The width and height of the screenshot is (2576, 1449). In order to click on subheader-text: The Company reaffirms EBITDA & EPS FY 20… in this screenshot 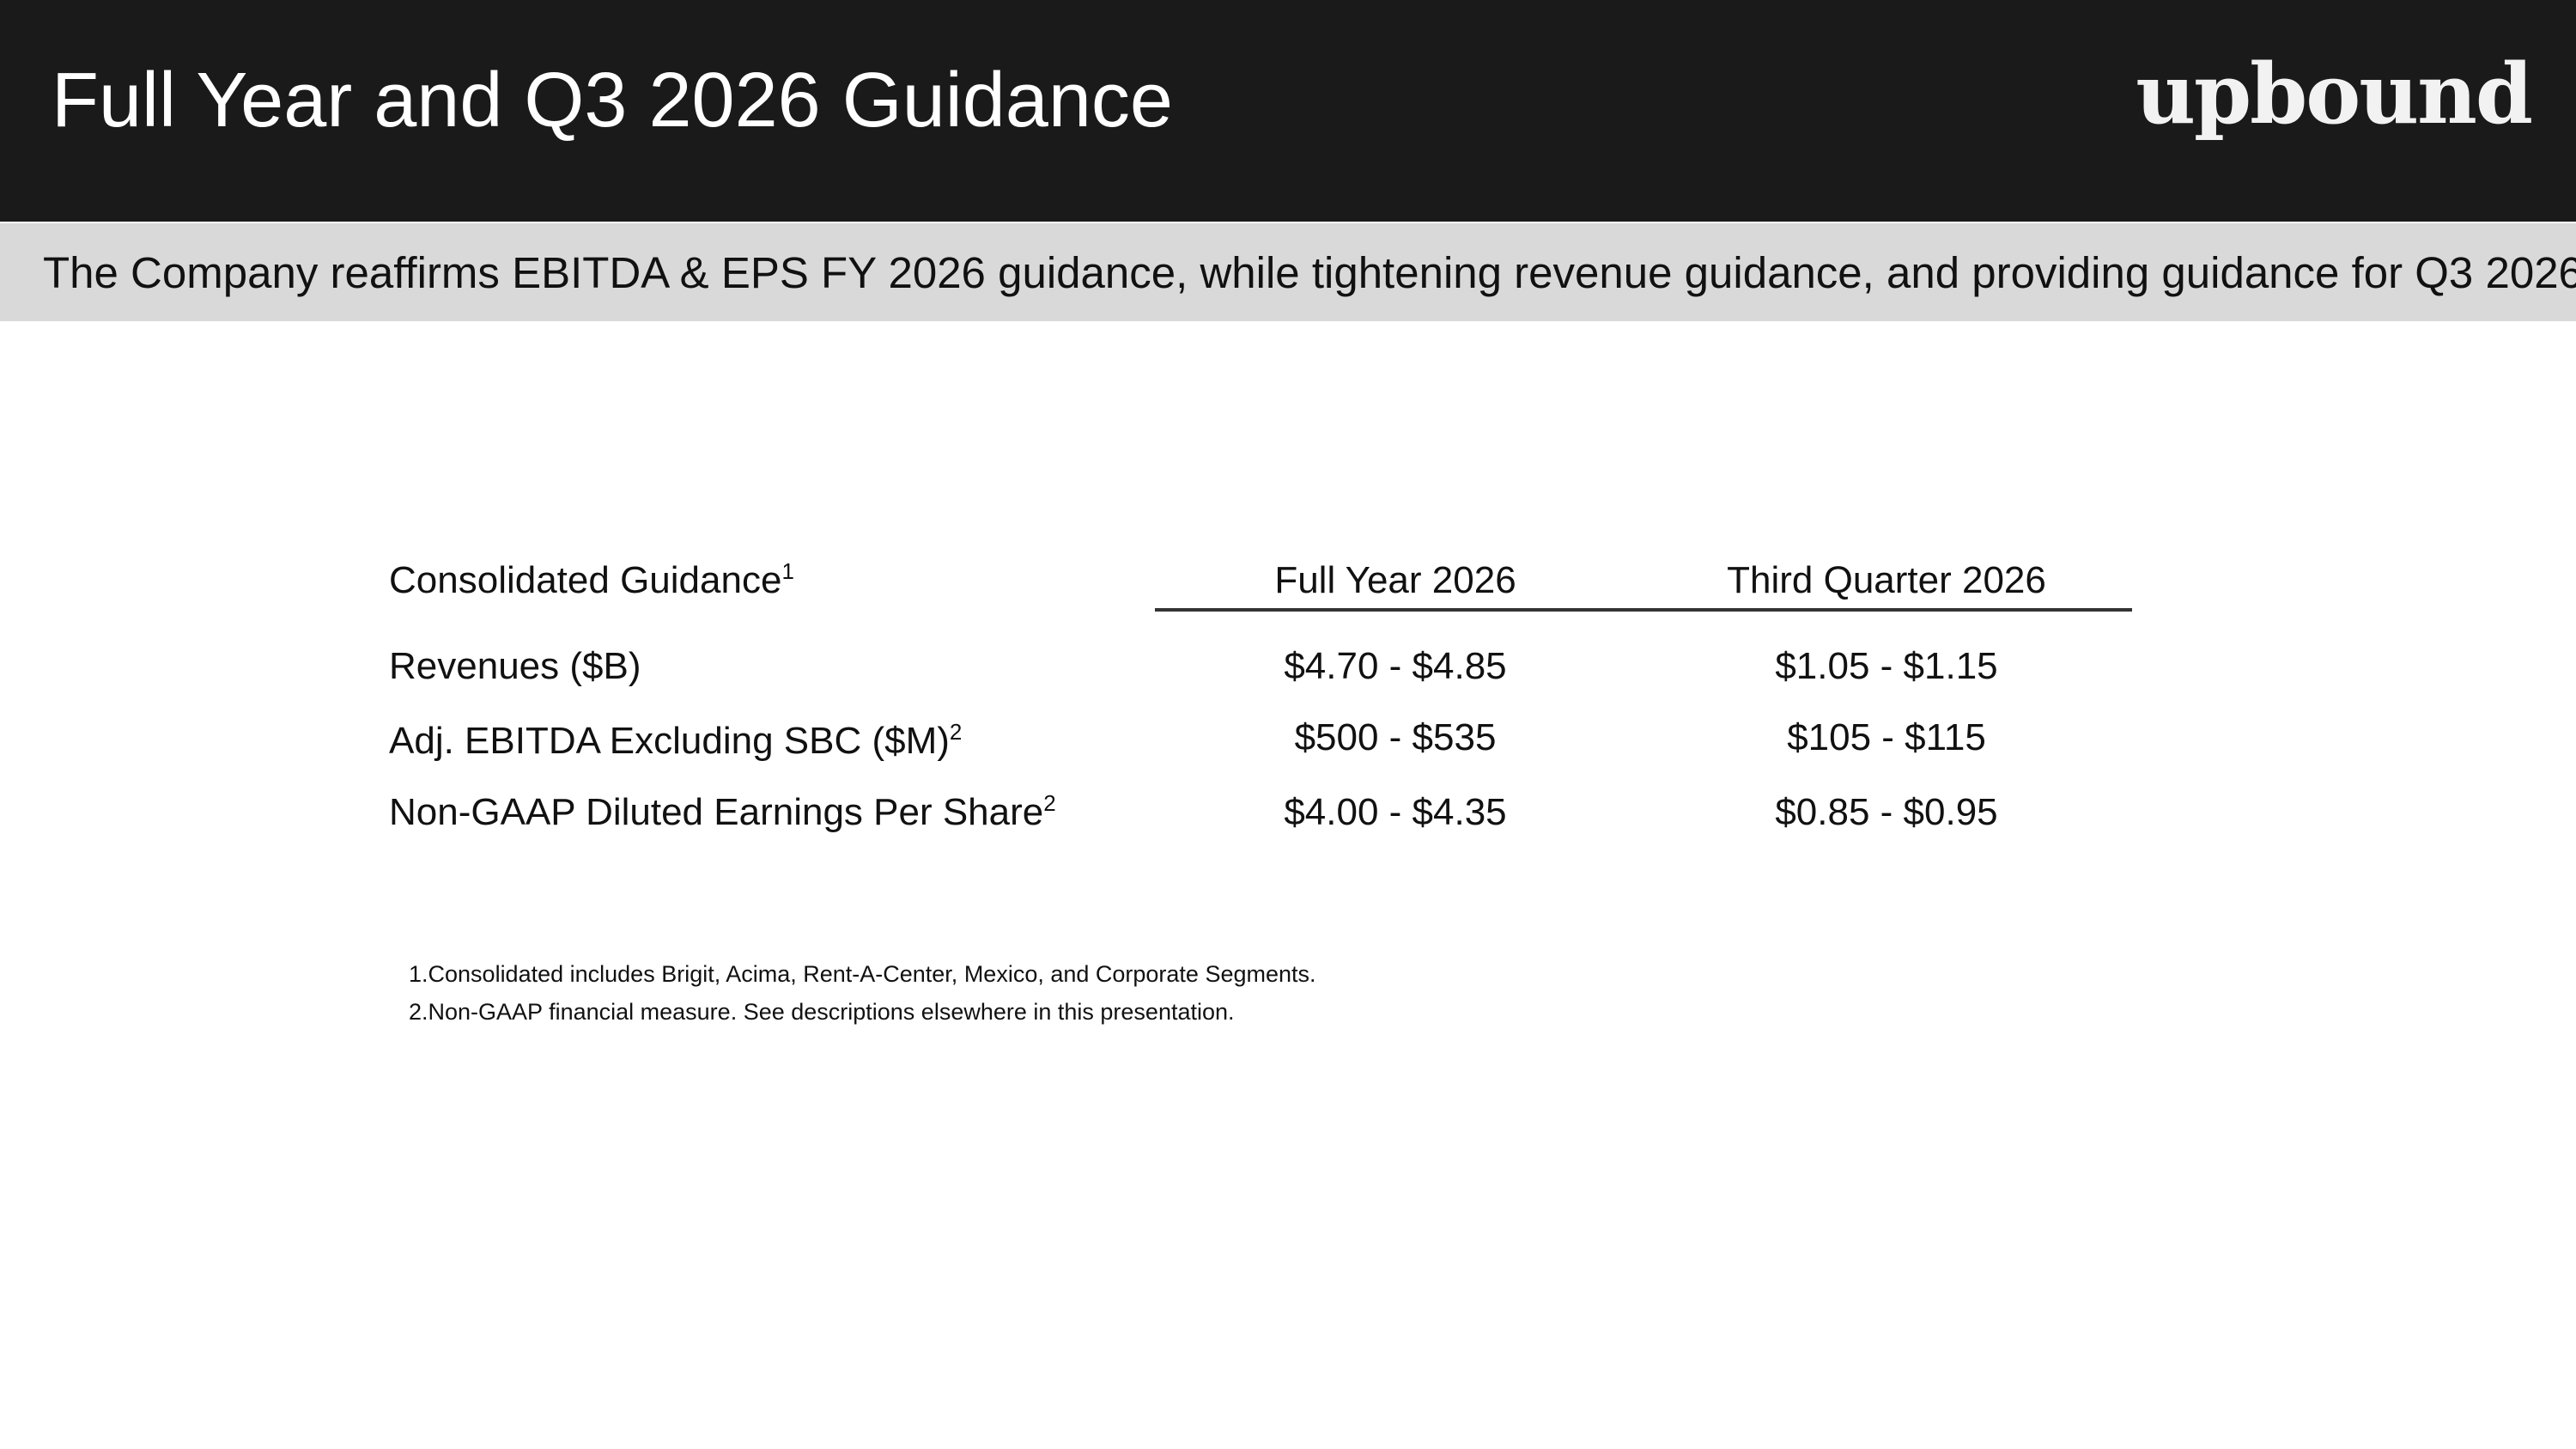, I will do `click(1309, 272)`.